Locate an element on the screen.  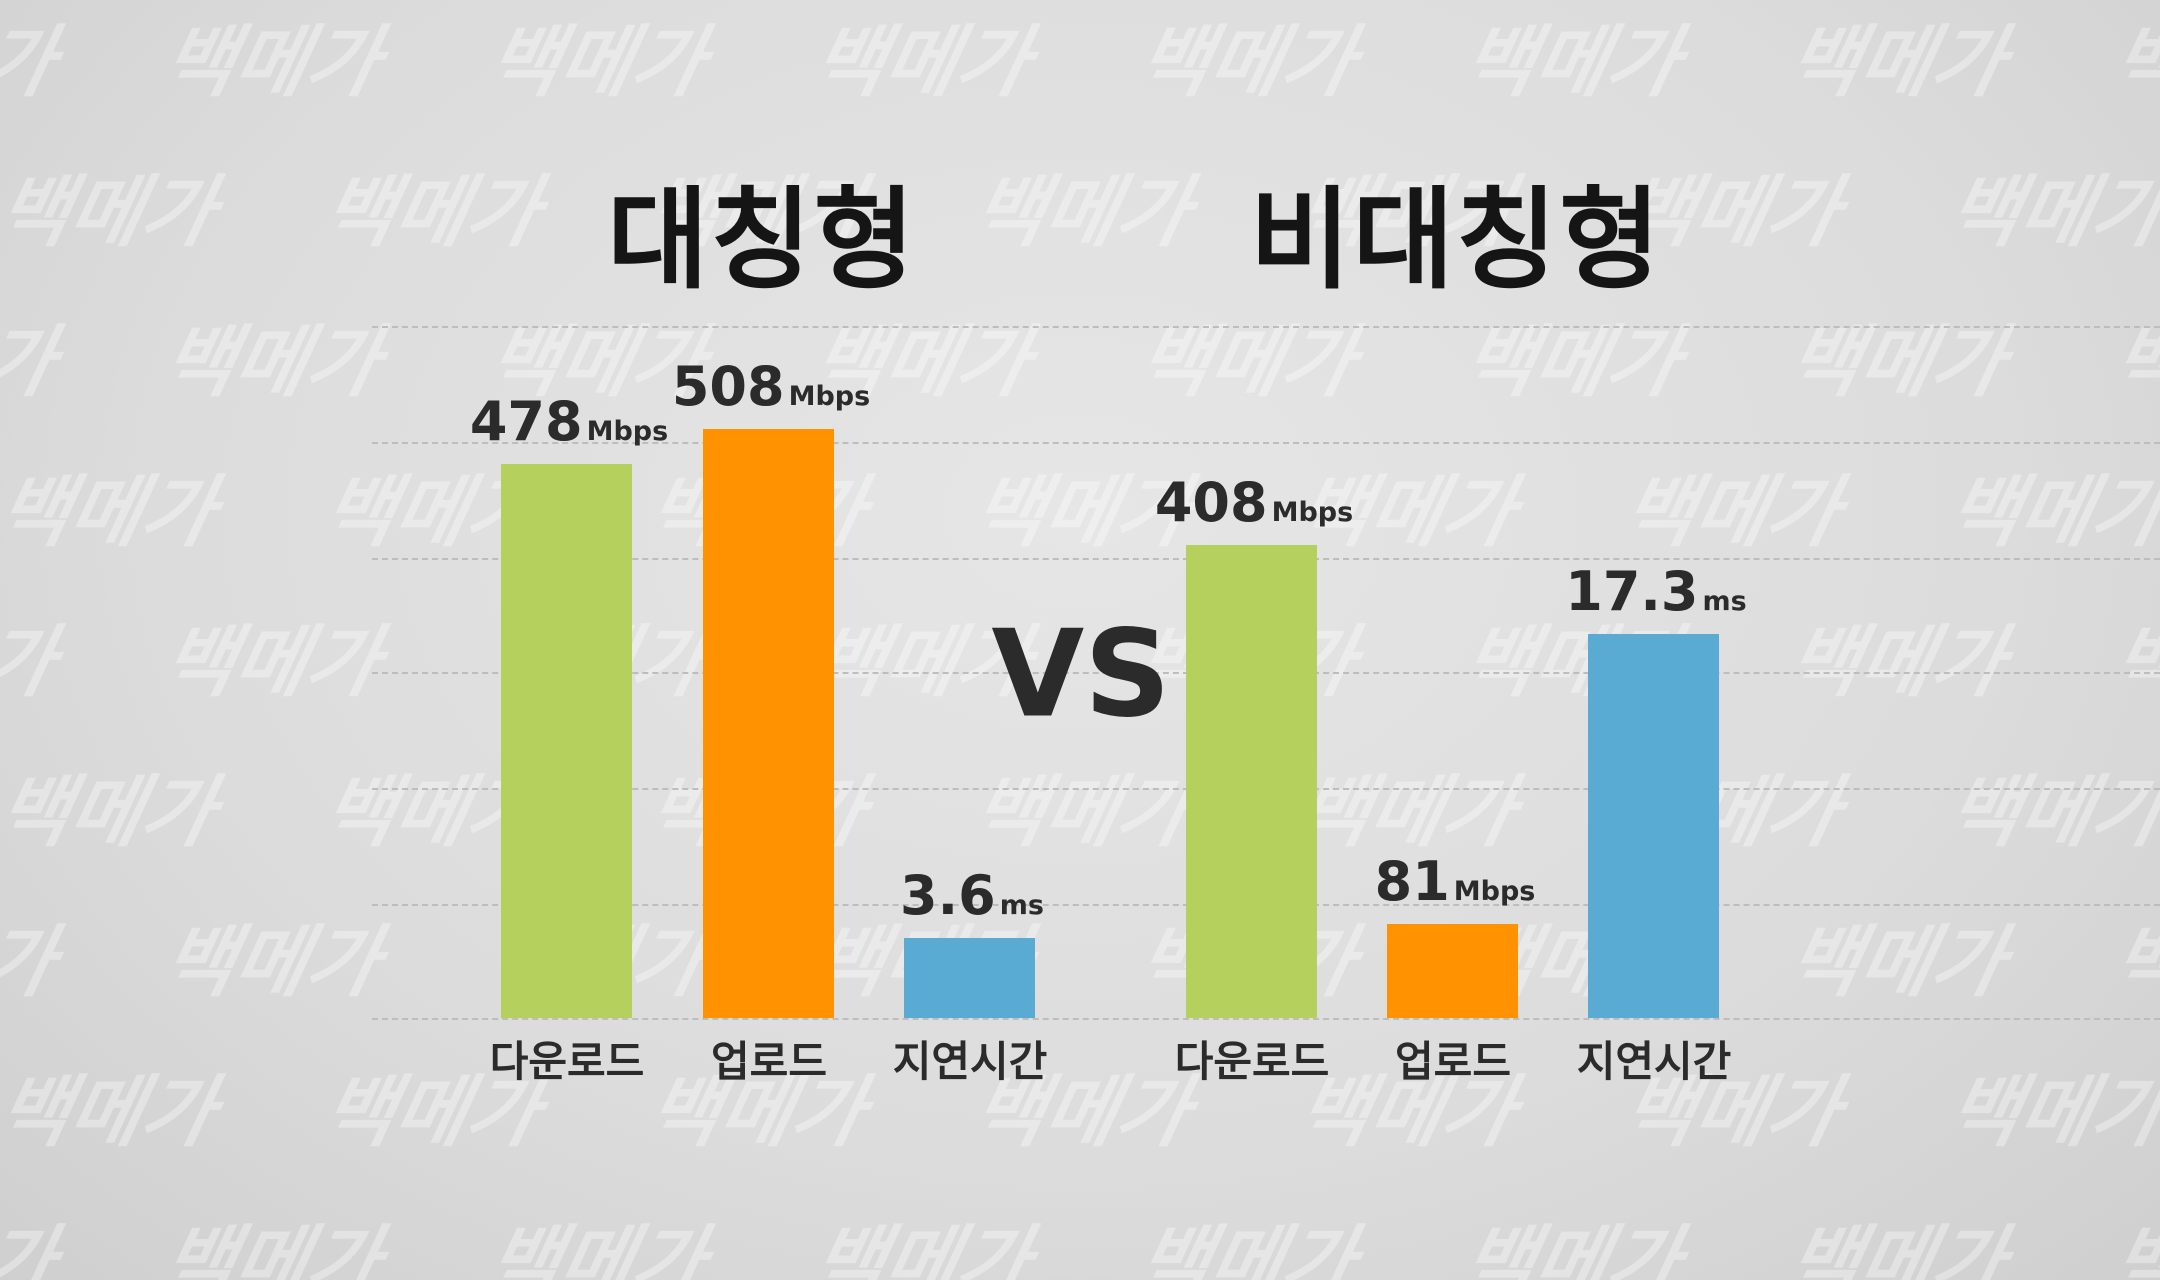
chart-title-symmetric: 대칭형 is located at coordinates (762, 240).